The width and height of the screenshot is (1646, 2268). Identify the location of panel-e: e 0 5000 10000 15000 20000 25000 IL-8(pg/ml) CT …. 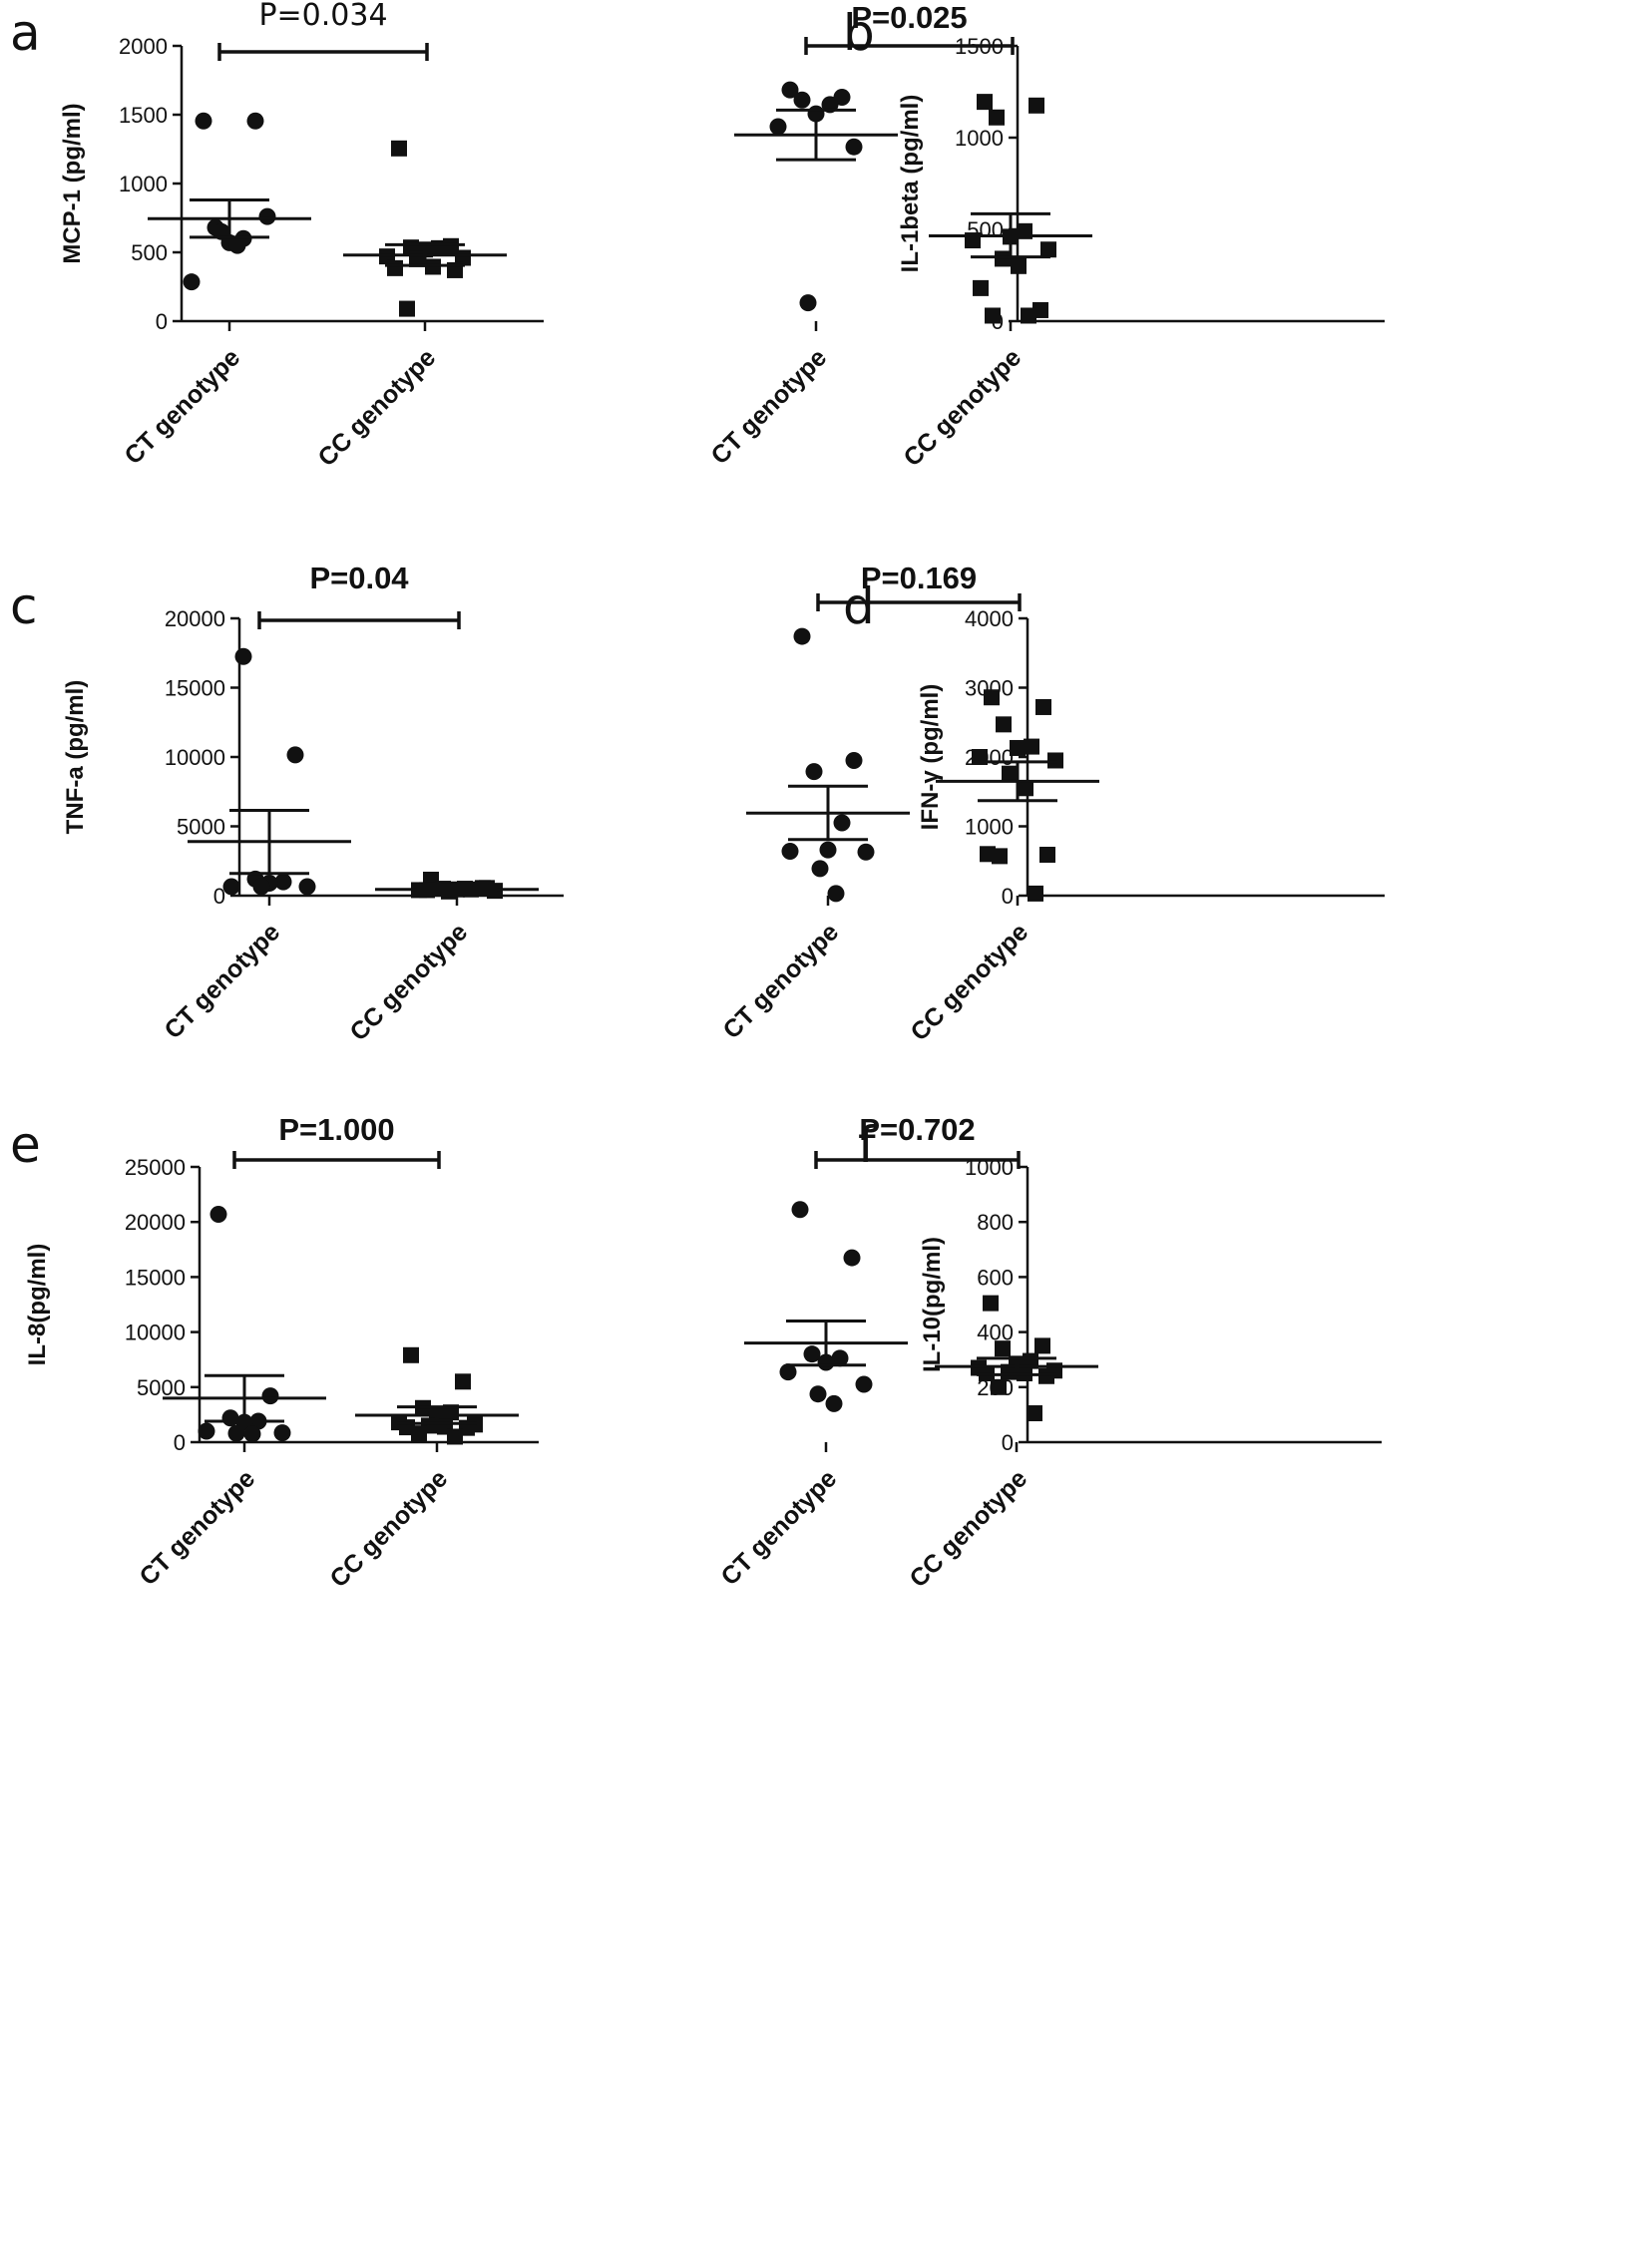
(274, 1352).